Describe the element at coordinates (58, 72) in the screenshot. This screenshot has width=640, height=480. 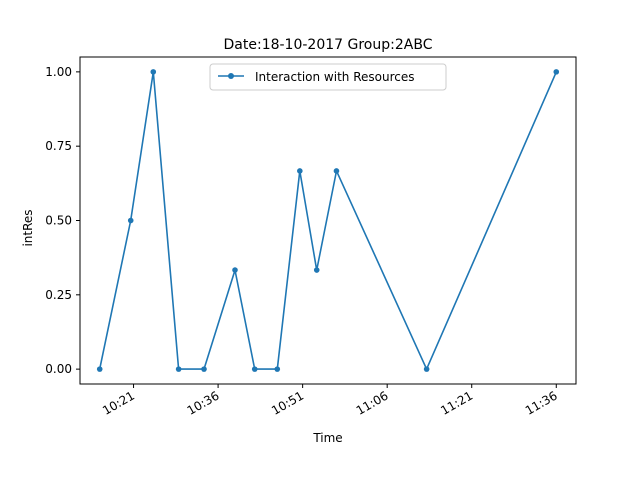
I see `y-tick-label: 1.00` at that location.